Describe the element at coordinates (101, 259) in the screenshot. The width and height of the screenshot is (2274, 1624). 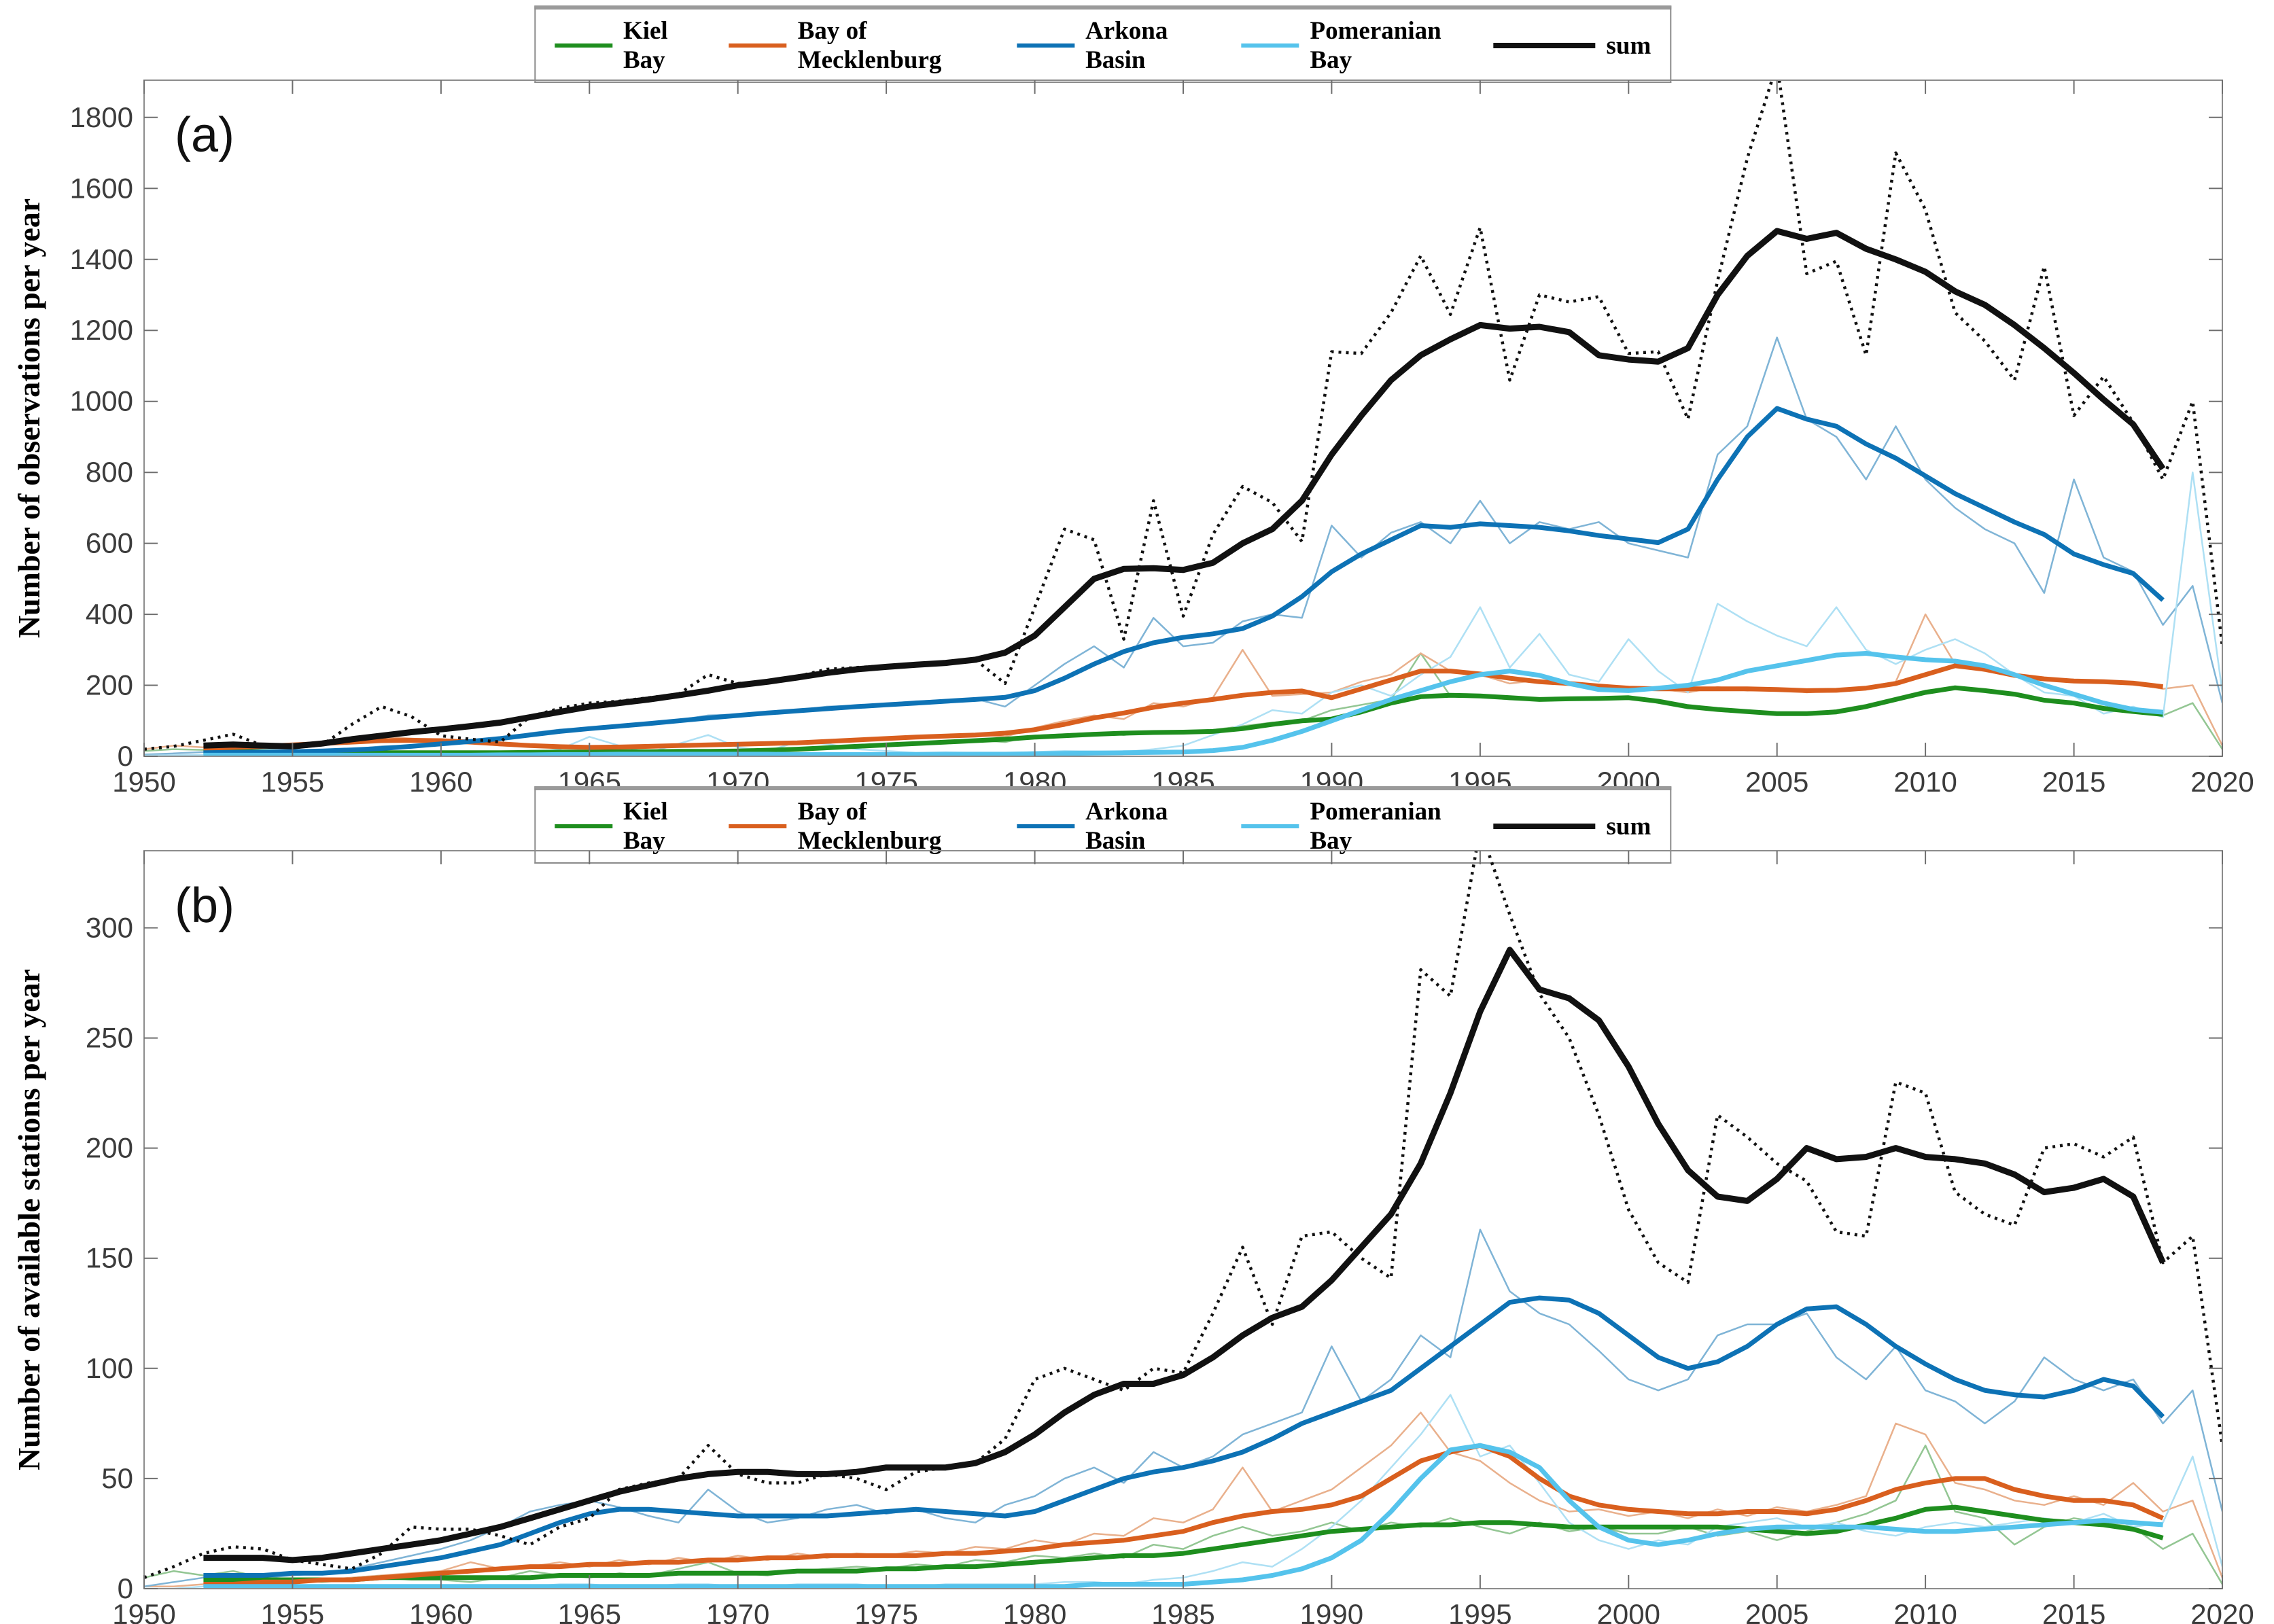
I see `y-tick-label-a: 1400` at that location.